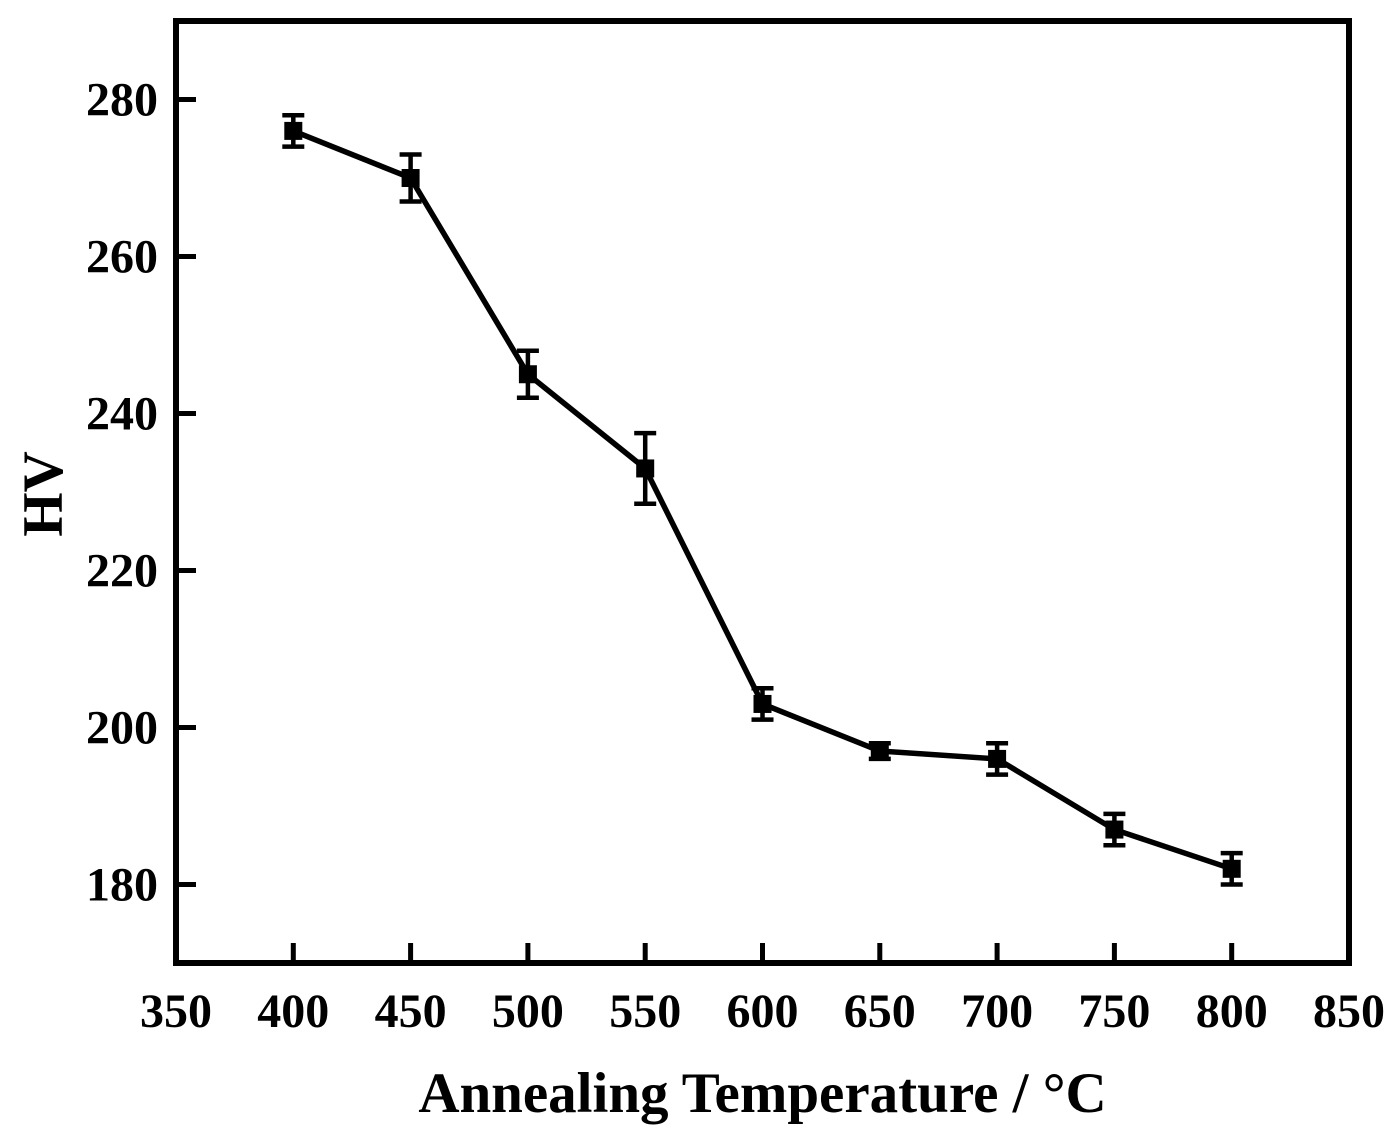  Describe the element at coordinates (763, 1011) in the screenshot. I see `x-tick-label: 600` at that location.